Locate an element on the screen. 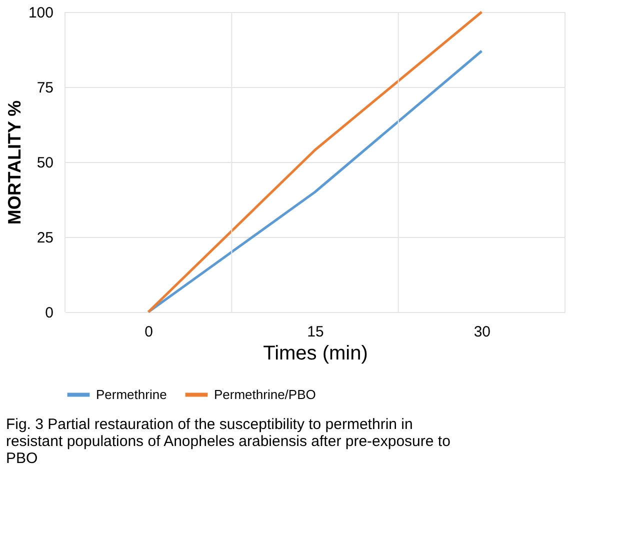 The height and width of the screenshot is (538, 630). y-tick-label: 100 is located at coordinates (41, 13).